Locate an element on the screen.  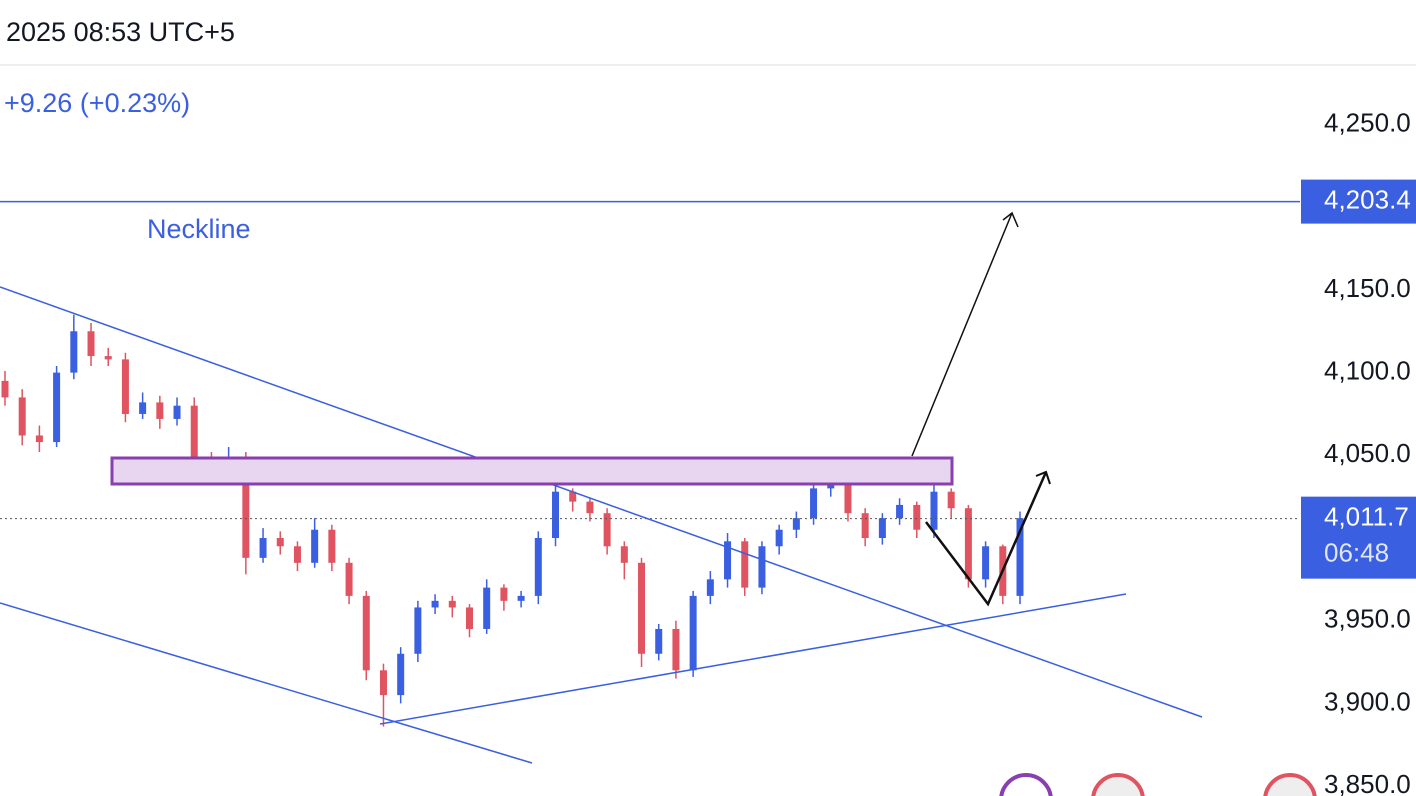
y-tick-label: 4,250.0 is located at coordinates (1367, 122).